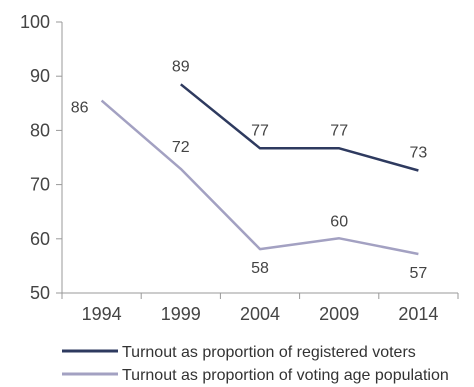  I want to click on y-tick-label: 90, so click(40, 76).